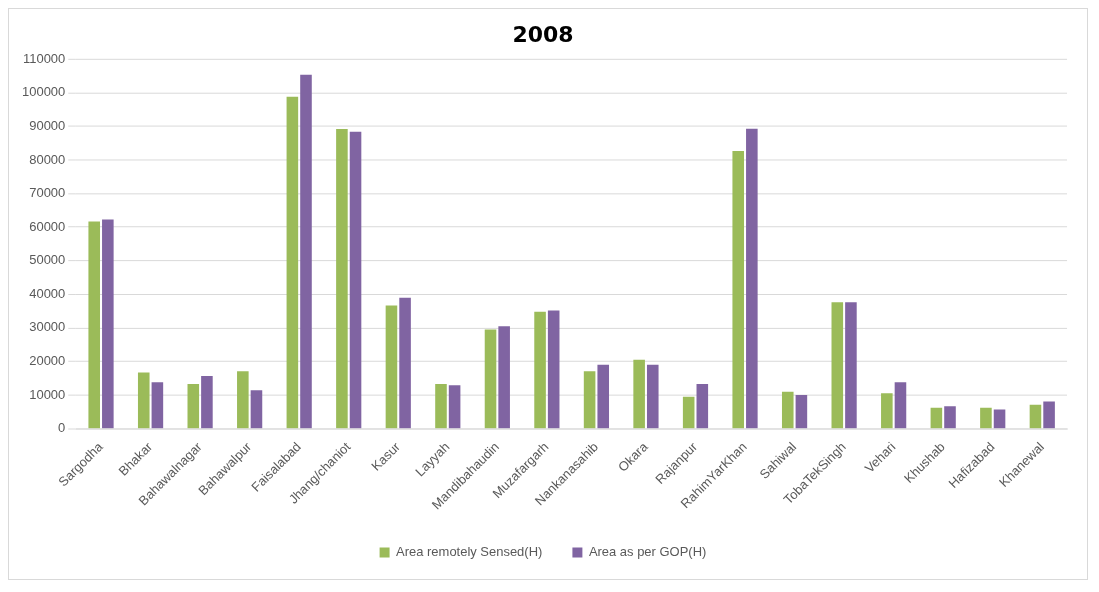 The width and height of the screenshot is (1099, 592). Describe the element at coordinates (47, 327) in the screenshot. I see `y-tick-label: 30000` at that location.